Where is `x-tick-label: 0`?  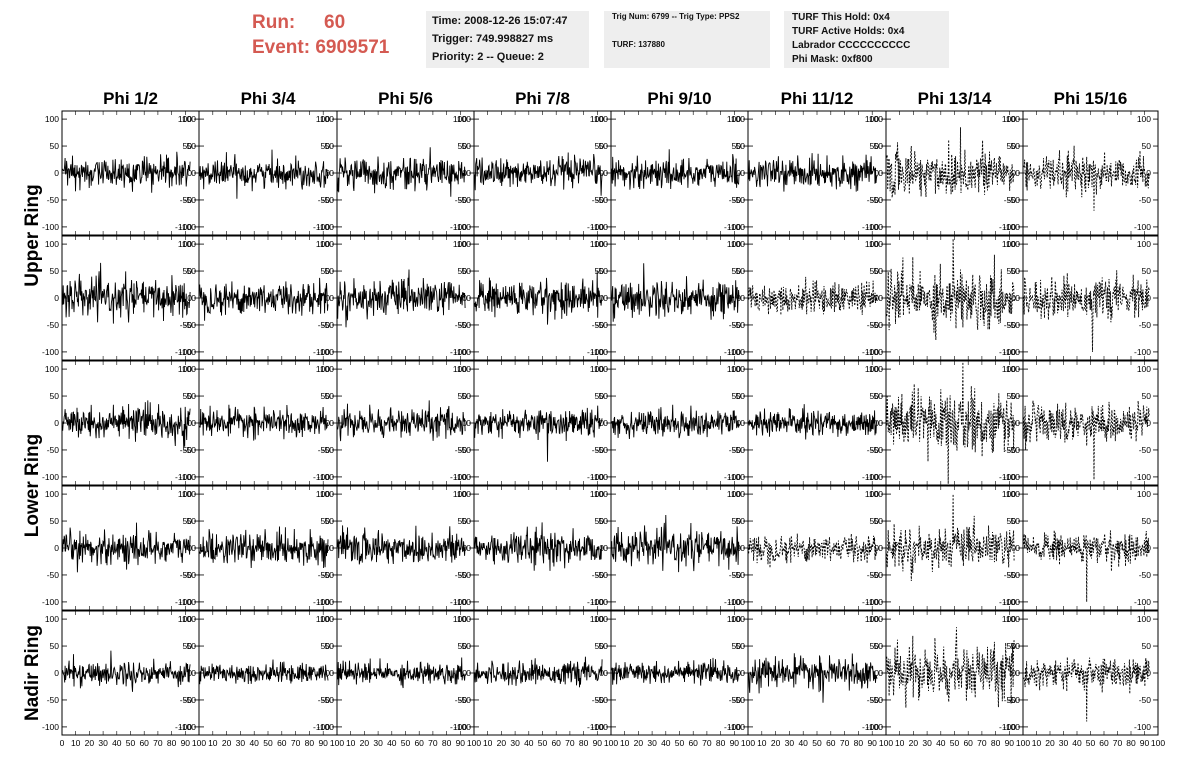 x-tick-label: 0 is located at coordinates (62, 743).